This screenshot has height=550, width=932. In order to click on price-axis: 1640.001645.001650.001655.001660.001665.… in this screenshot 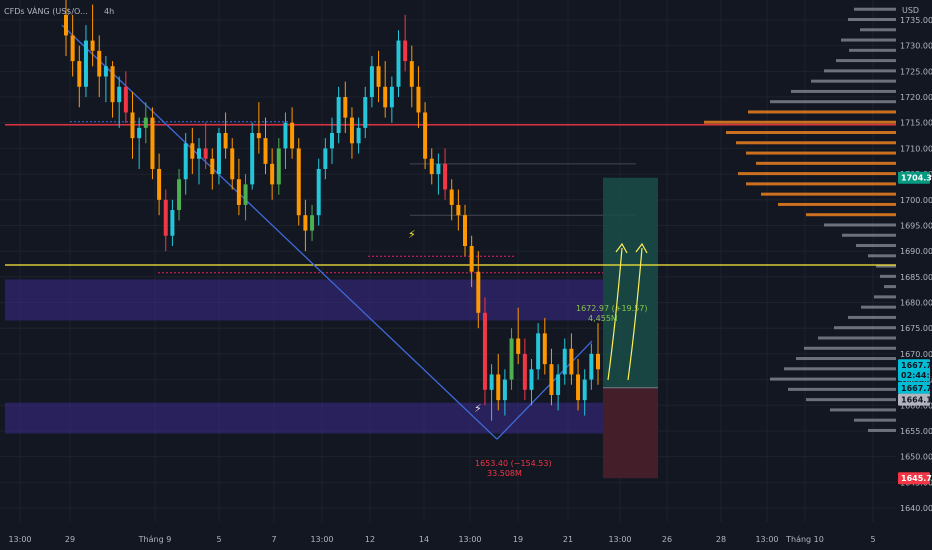, I will do `click(915, 264)`.